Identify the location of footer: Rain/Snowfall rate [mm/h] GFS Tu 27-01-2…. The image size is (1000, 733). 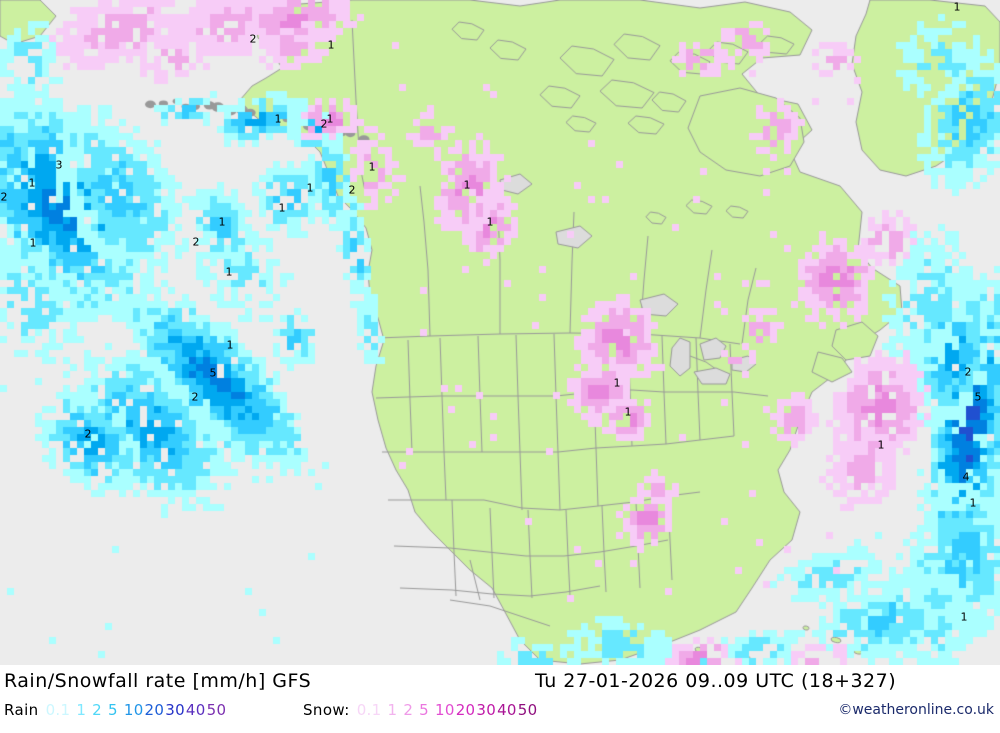
(500, 699).